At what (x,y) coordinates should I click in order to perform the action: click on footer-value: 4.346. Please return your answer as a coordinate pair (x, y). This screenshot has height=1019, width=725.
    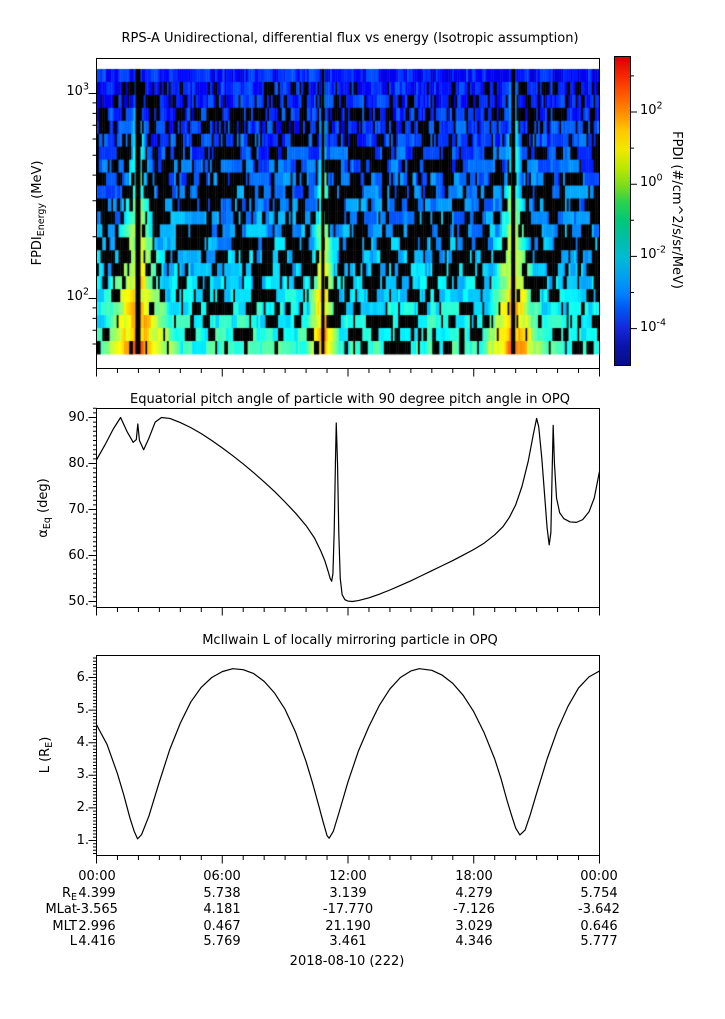
    Looking at the image, I should click on (474, 941).